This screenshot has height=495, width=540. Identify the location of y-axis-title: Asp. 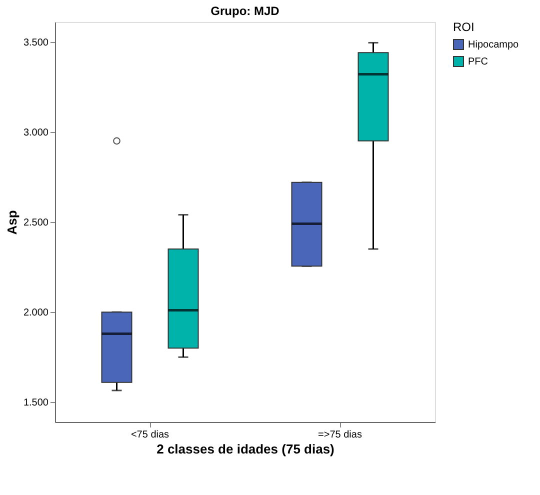
(12, 222).